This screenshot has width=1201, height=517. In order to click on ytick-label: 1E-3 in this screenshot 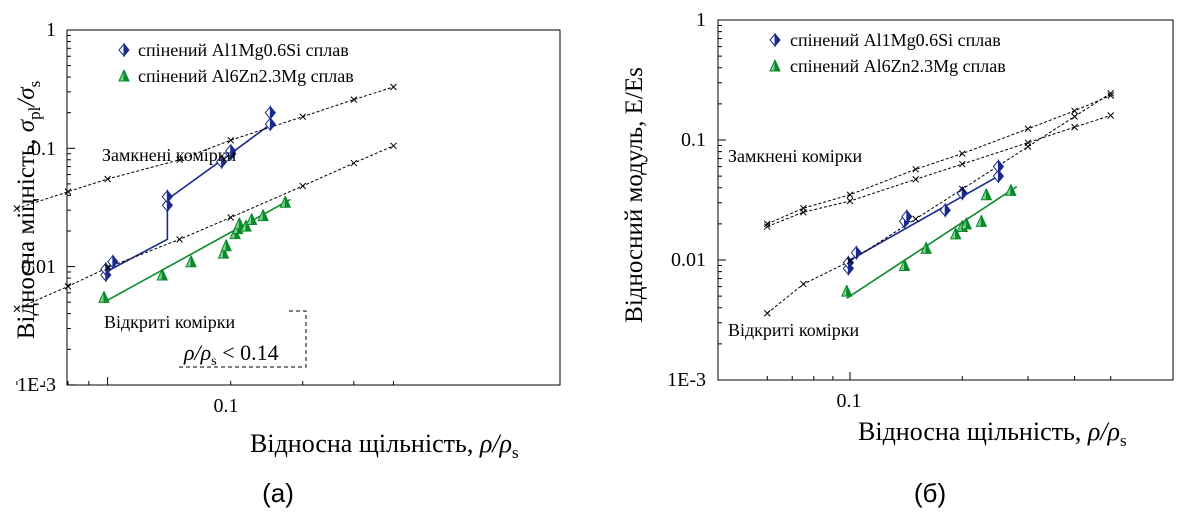, I will do `click(686, 380)`.